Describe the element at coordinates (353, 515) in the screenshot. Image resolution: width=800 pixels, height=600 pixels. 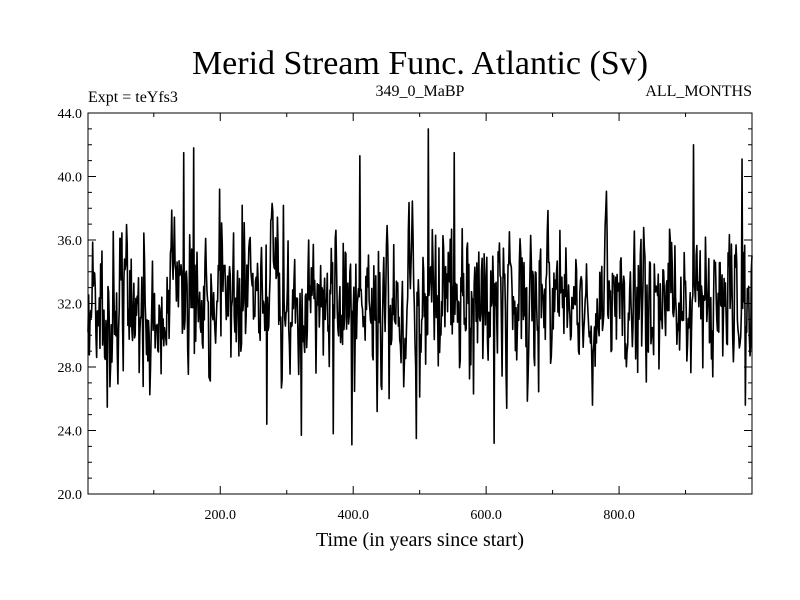
I see `x-tick-label: 400.0` at that location.